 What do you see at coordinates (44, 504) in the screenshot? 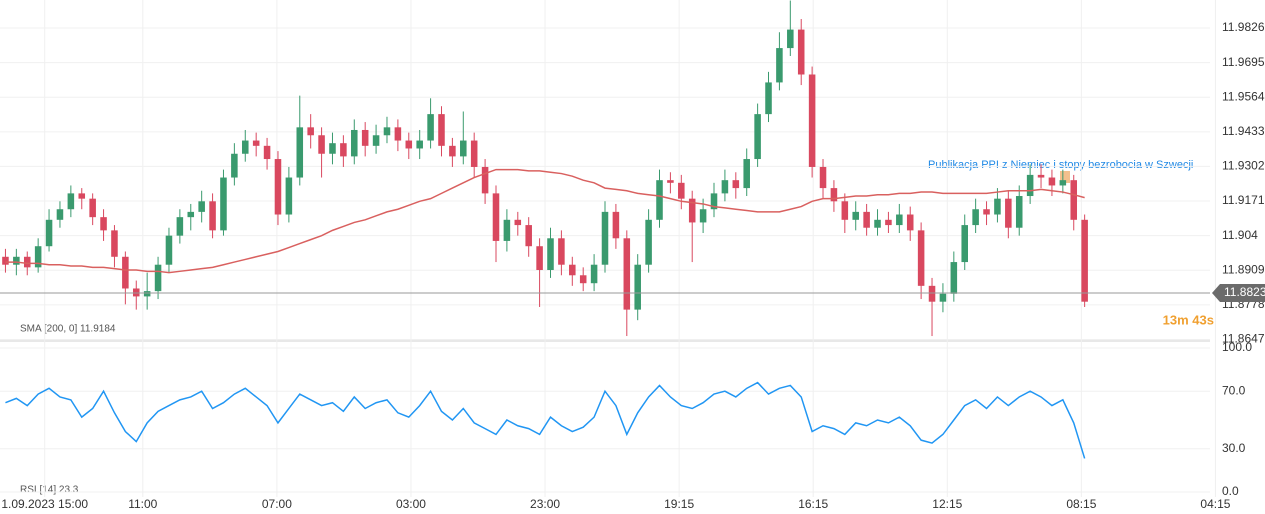
I see `x-tick-label: 1.09.2023 15:00` at bounding box center [44, 504].